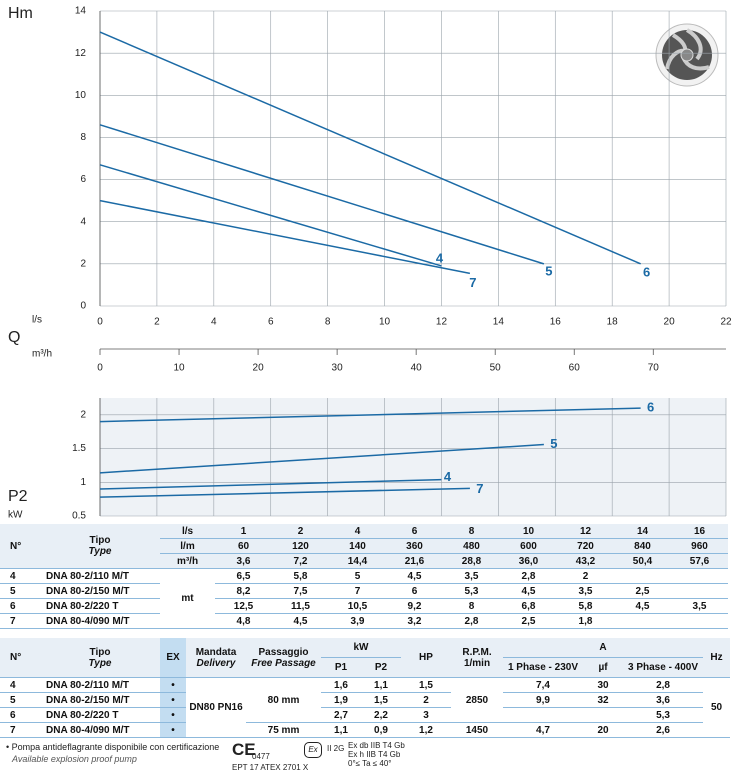 The image size is (735, 776). I want to click on y-axis-label: P2, so click(18, 496).